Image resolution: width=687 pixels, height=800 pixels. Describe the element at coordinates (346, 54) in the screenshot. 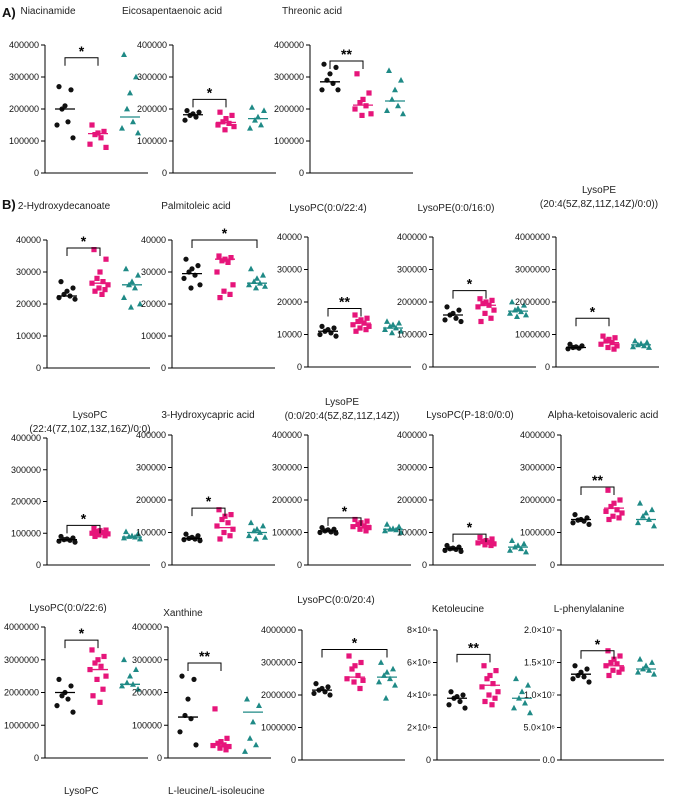

I see `significance-label: **` at that location.